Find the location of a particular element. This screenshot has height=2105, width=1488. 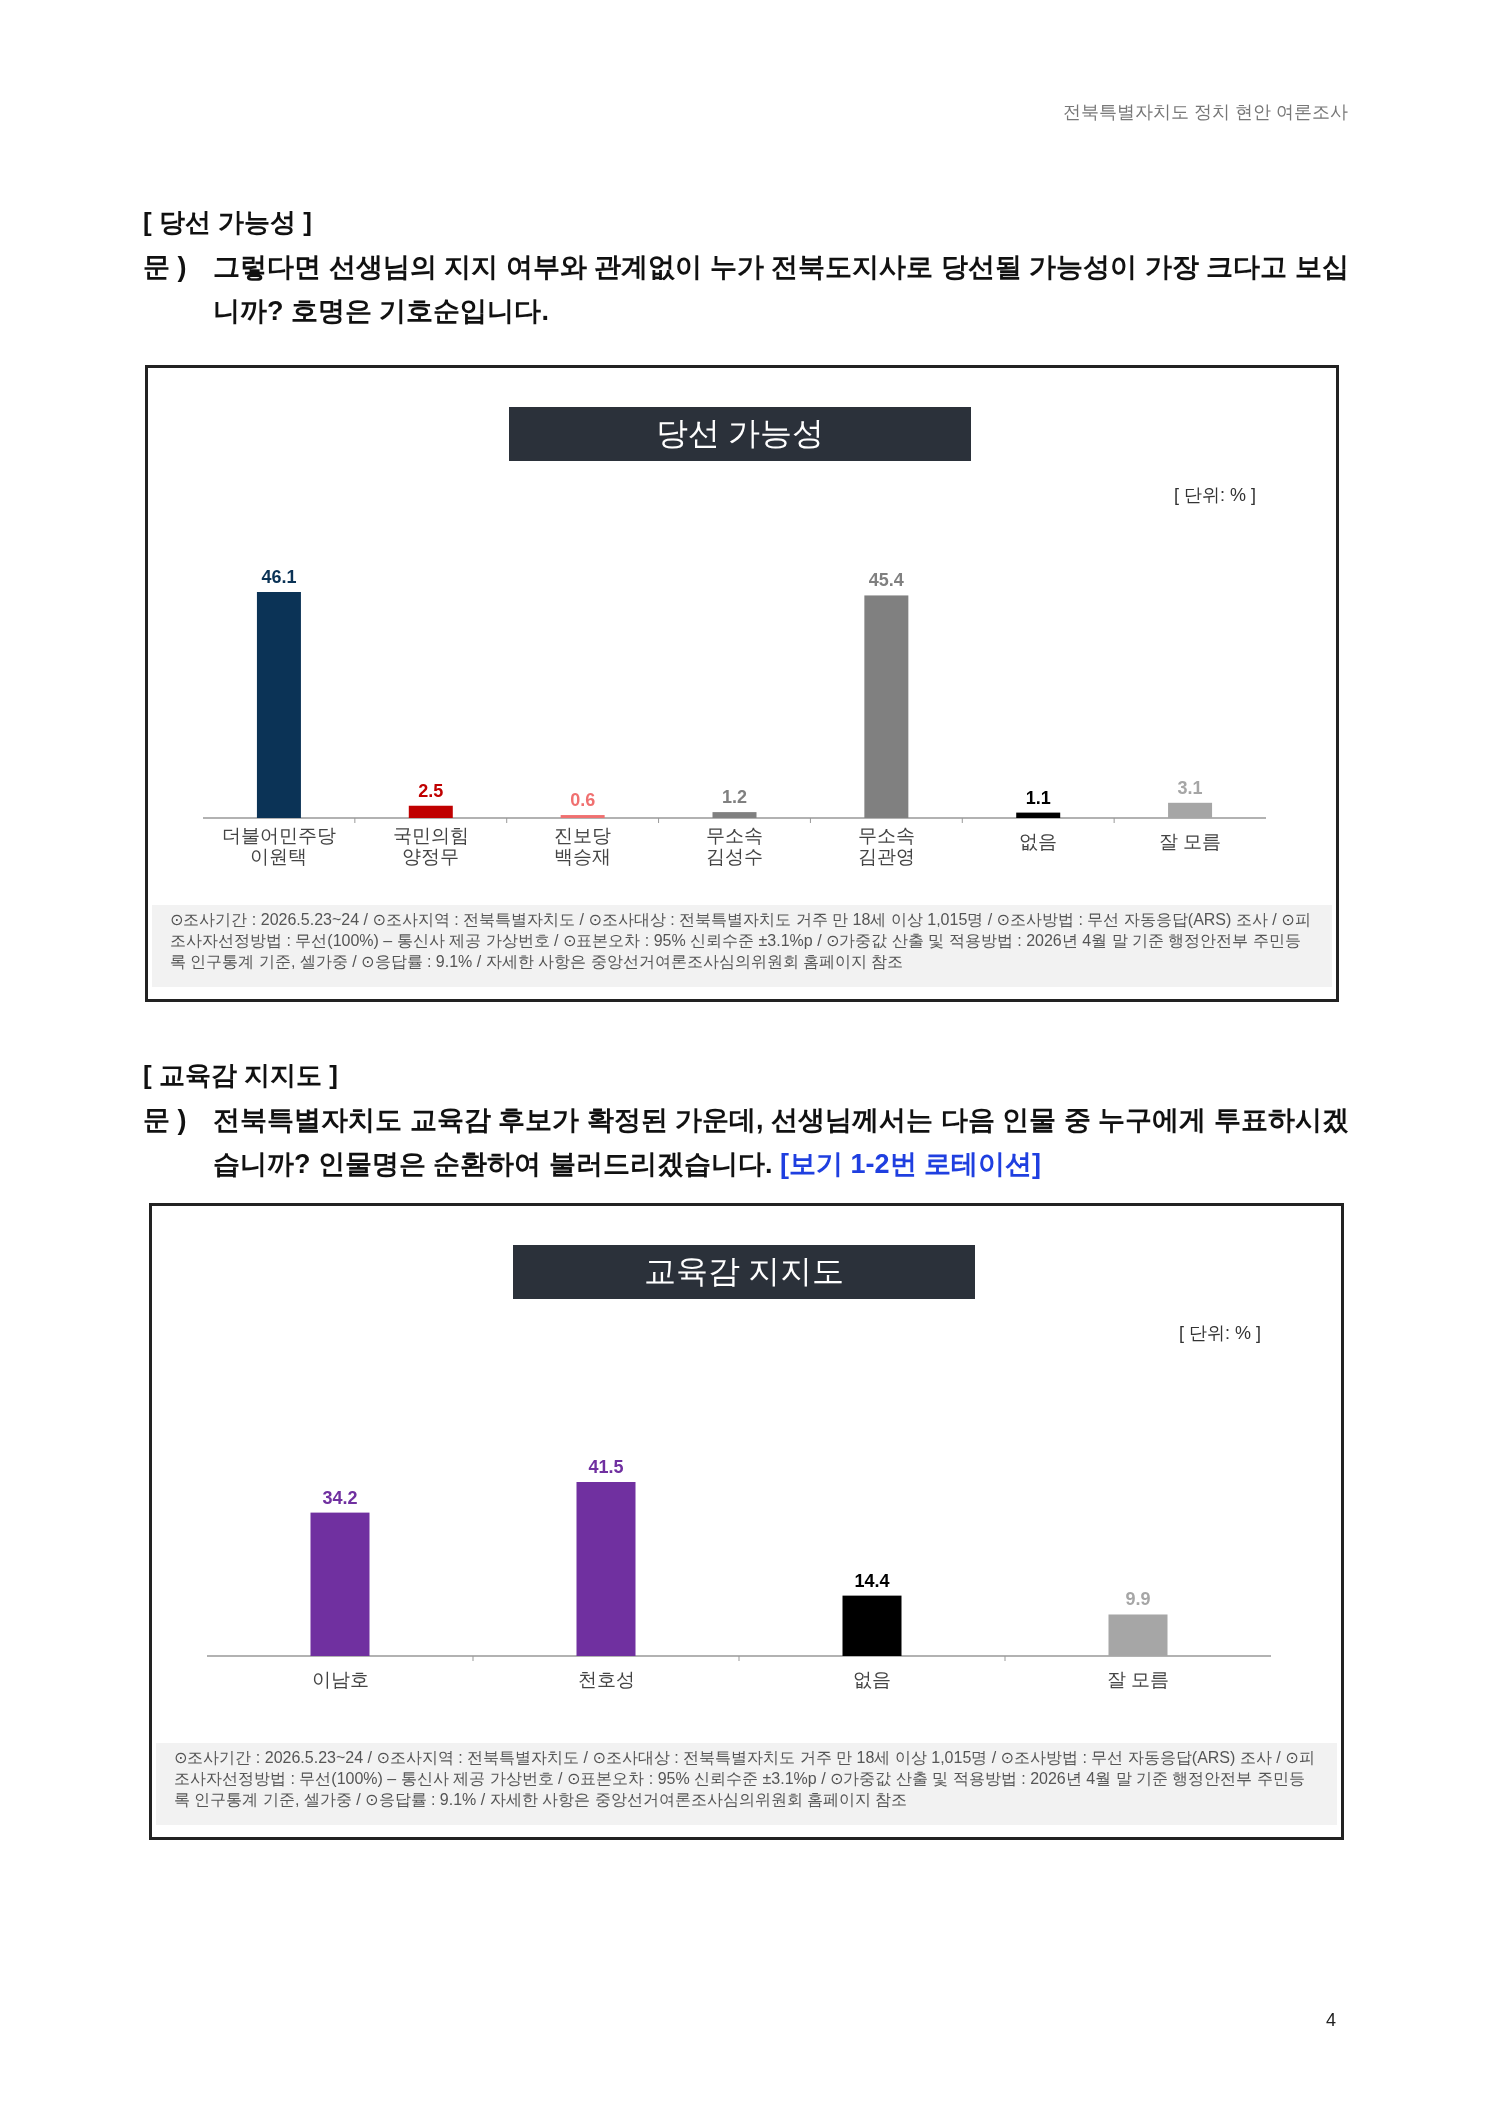

data-label: 9.9 is located at coordinates (1138, 1599).